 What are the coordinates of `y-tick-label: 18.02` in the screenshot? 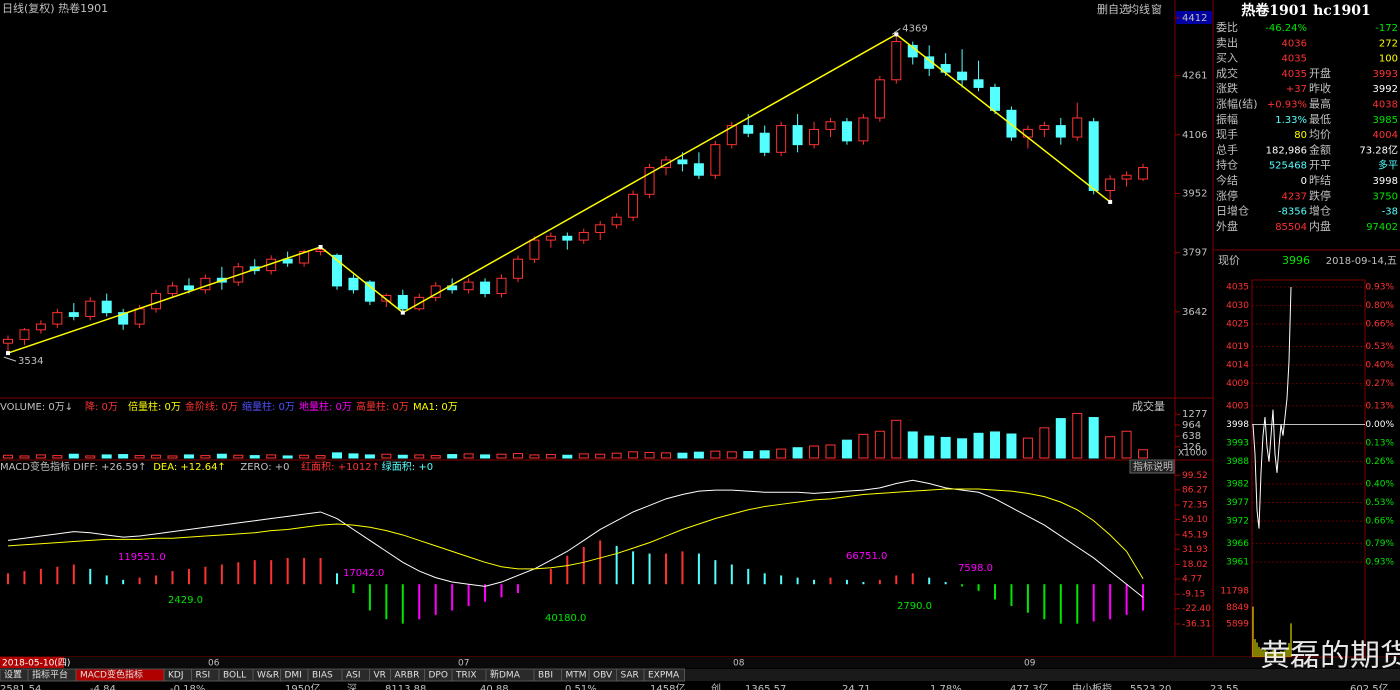 It's located at (1195, 565).